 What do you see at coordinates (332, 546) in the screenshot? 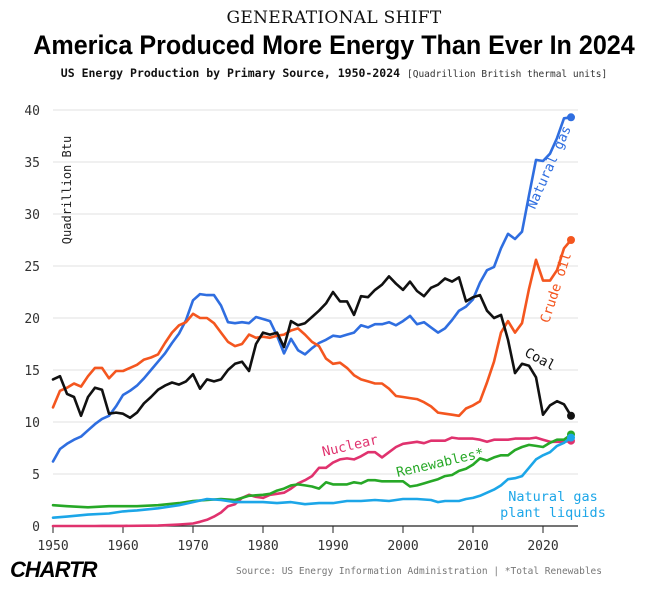
I see `x-tick-label: 1990` at bounding box center [332, 546].